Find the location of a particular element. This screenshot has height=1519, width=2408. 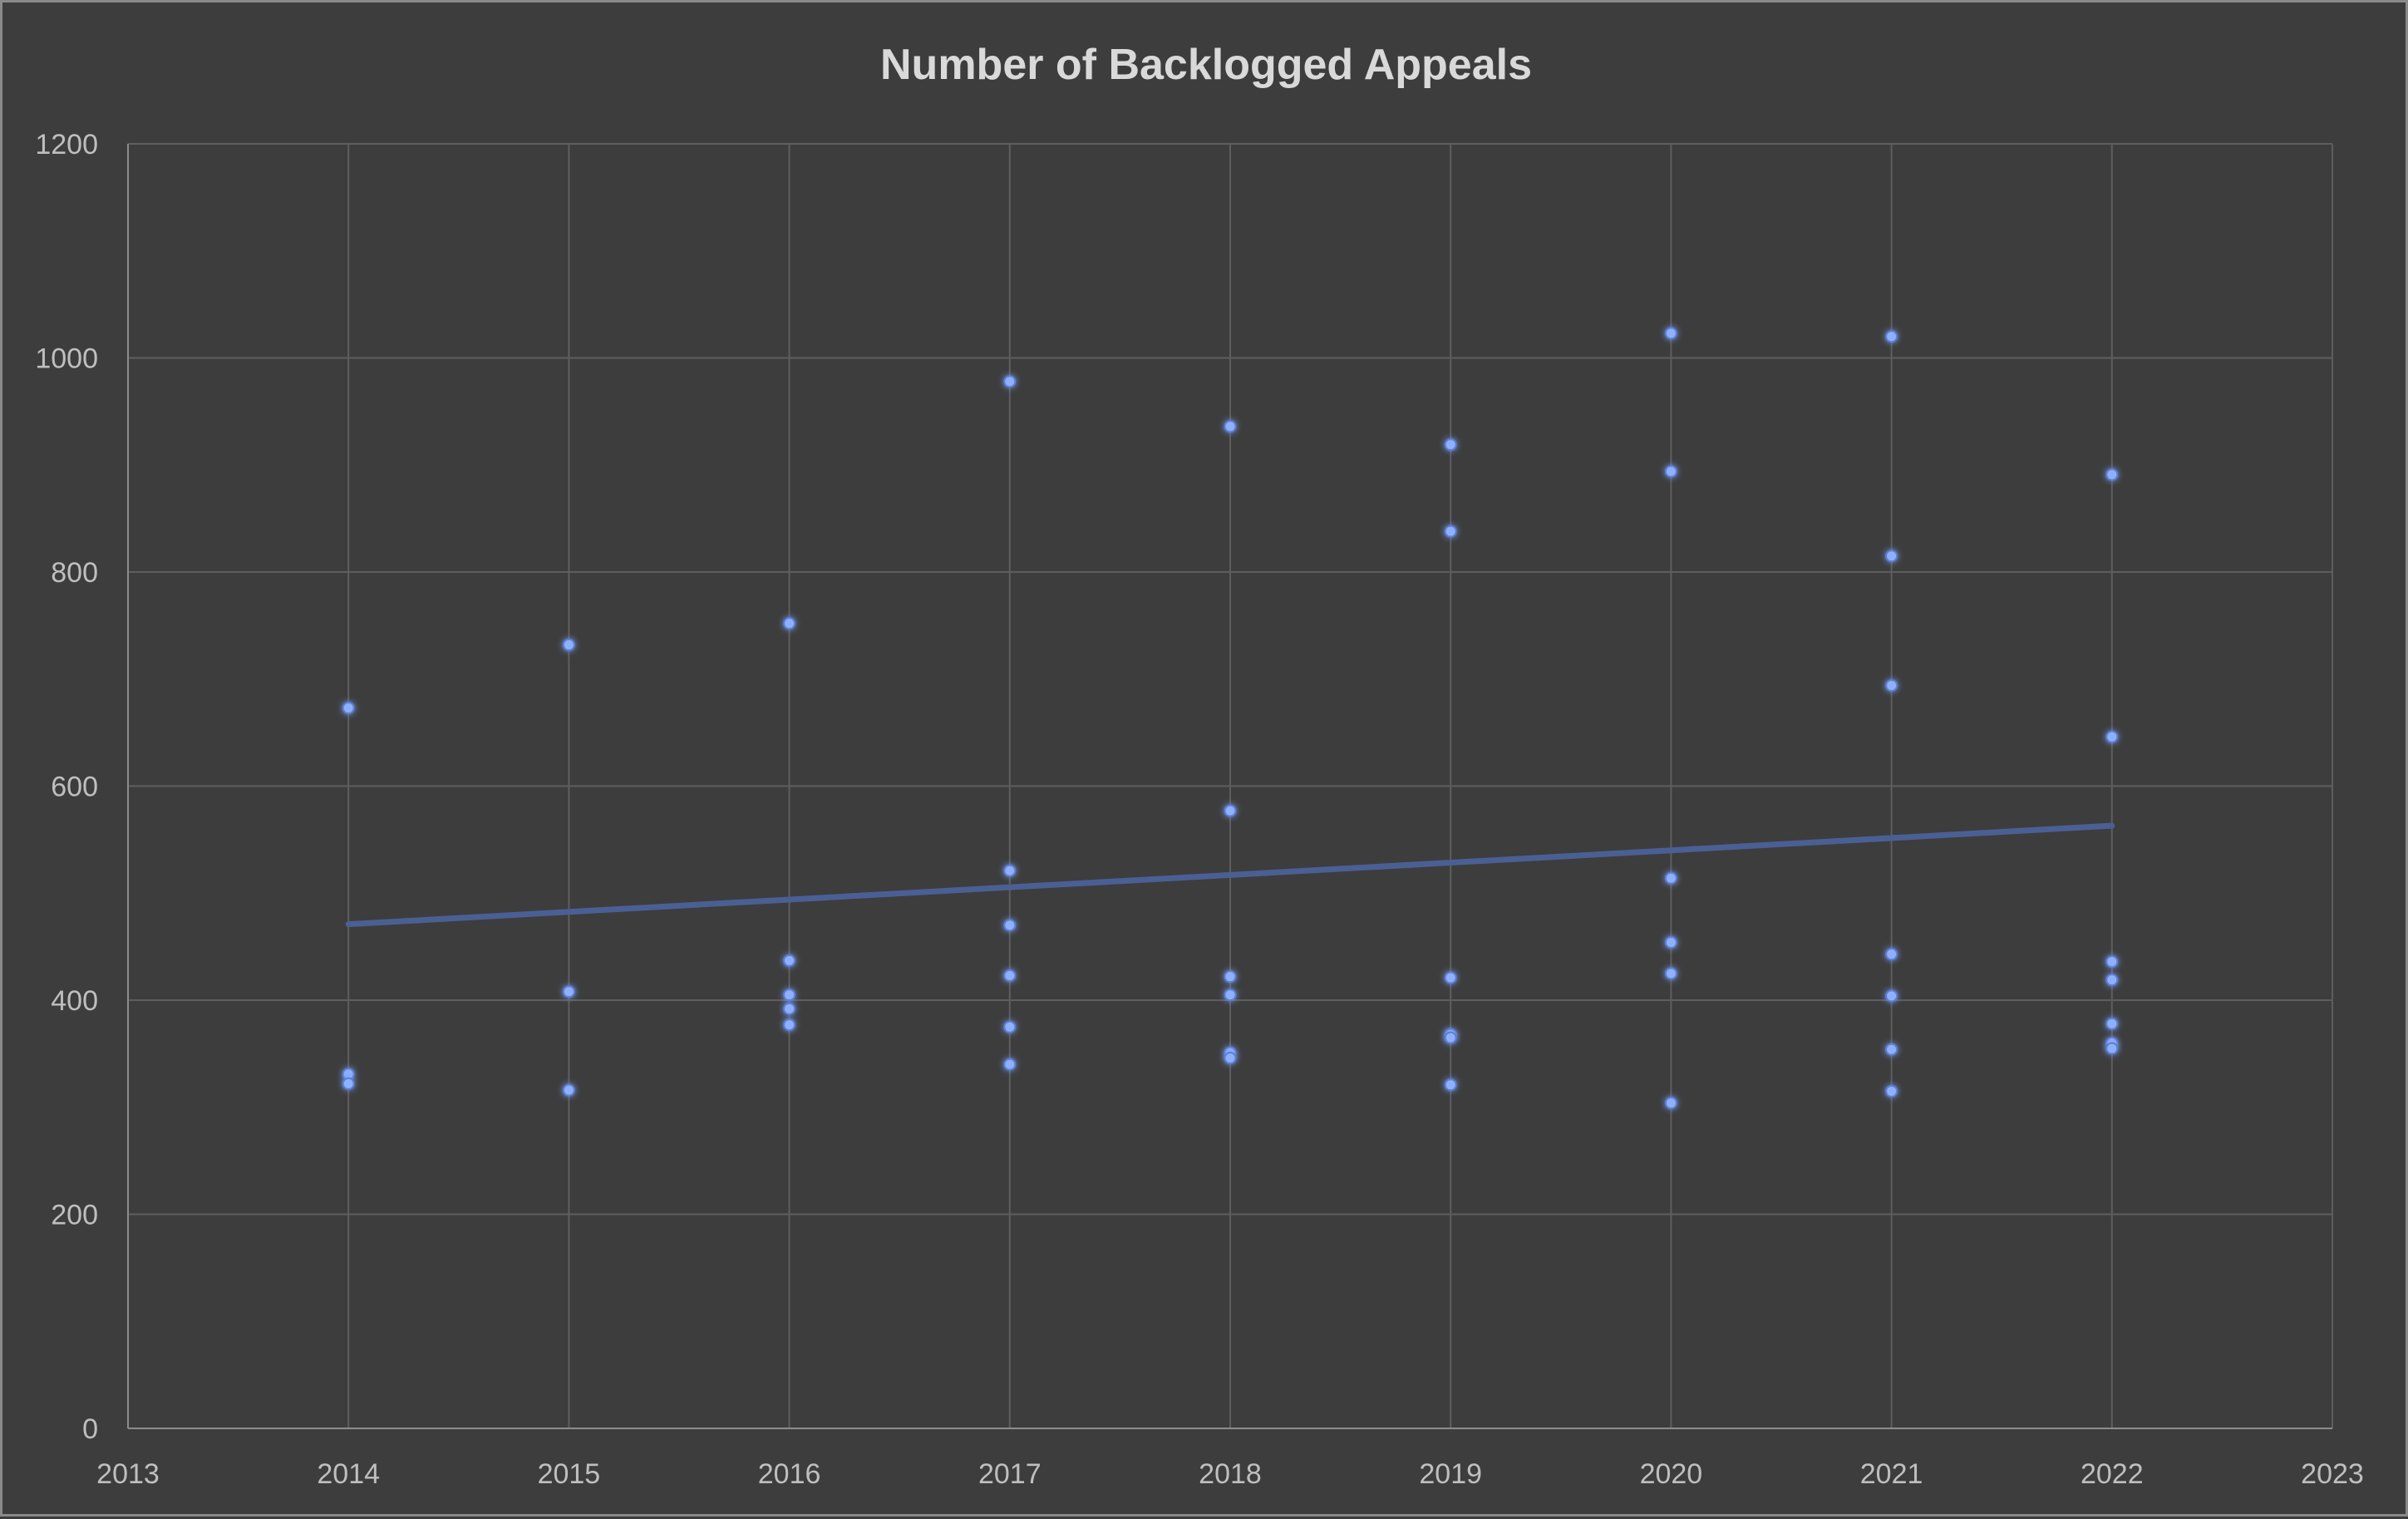

x-tick-label: 2014 is located at coordinates (348, 1474).